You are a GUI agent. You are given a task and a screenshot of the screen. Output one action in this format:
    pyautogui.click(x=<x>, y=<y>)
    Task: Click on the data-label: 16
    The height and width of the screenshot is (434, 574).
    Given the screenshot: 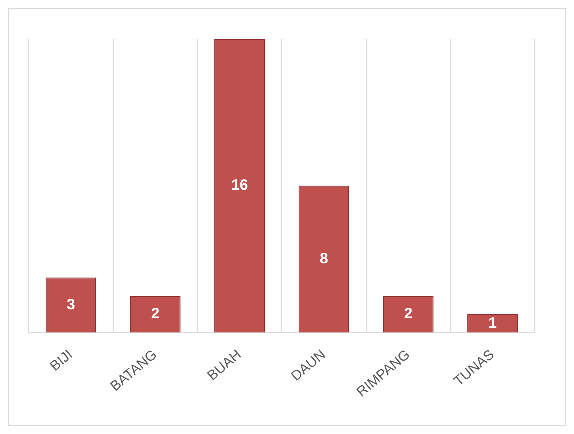 What is the action you would take?
    pyautogui.click(x=239, y=185)
    